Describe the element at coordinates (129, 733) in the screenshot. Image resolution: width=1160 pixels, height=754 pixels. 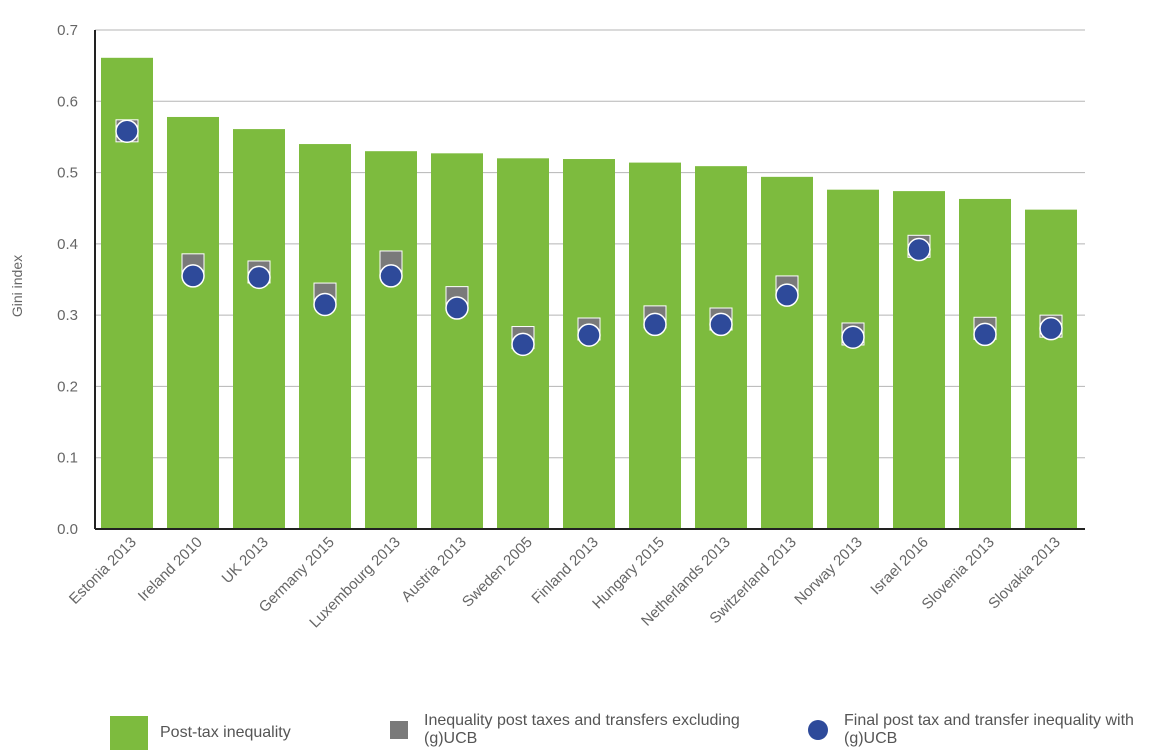
I see `legend-swatch-bar` at that location.